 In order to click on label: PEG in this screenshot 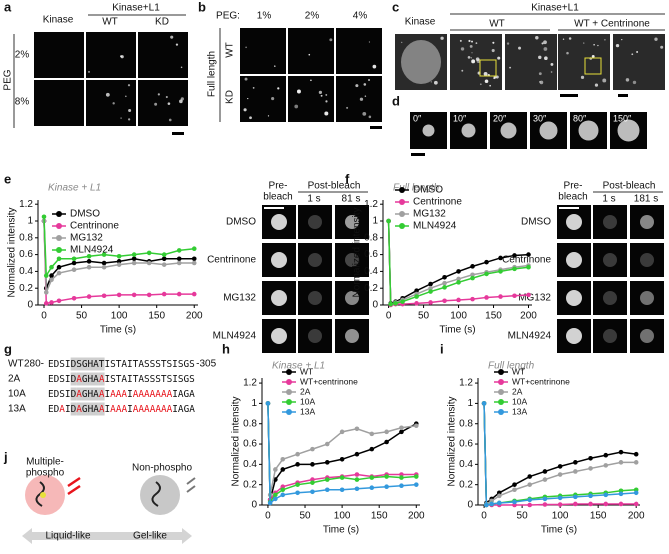, I will do `click(8, 79)`.